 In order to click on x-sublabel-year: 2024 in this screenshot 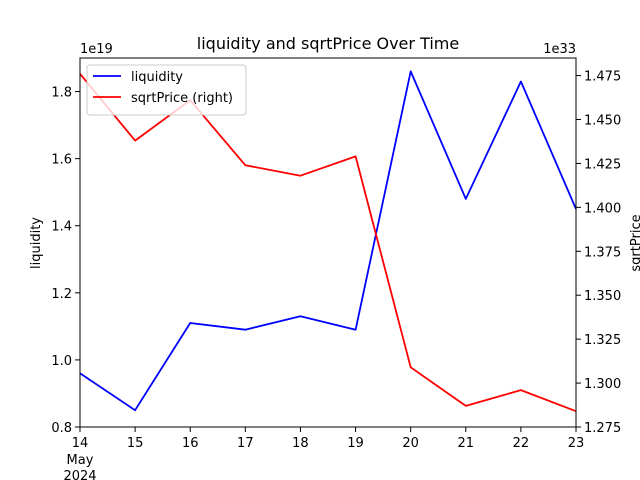, I will do `click(79, 474)`.